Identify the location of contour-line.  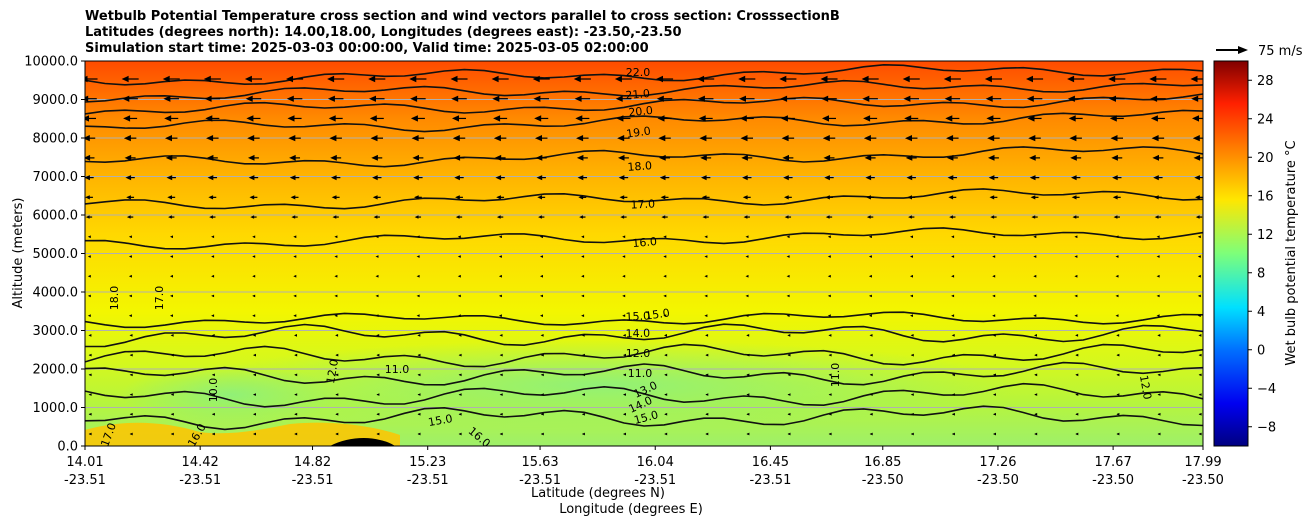
(644, 91).